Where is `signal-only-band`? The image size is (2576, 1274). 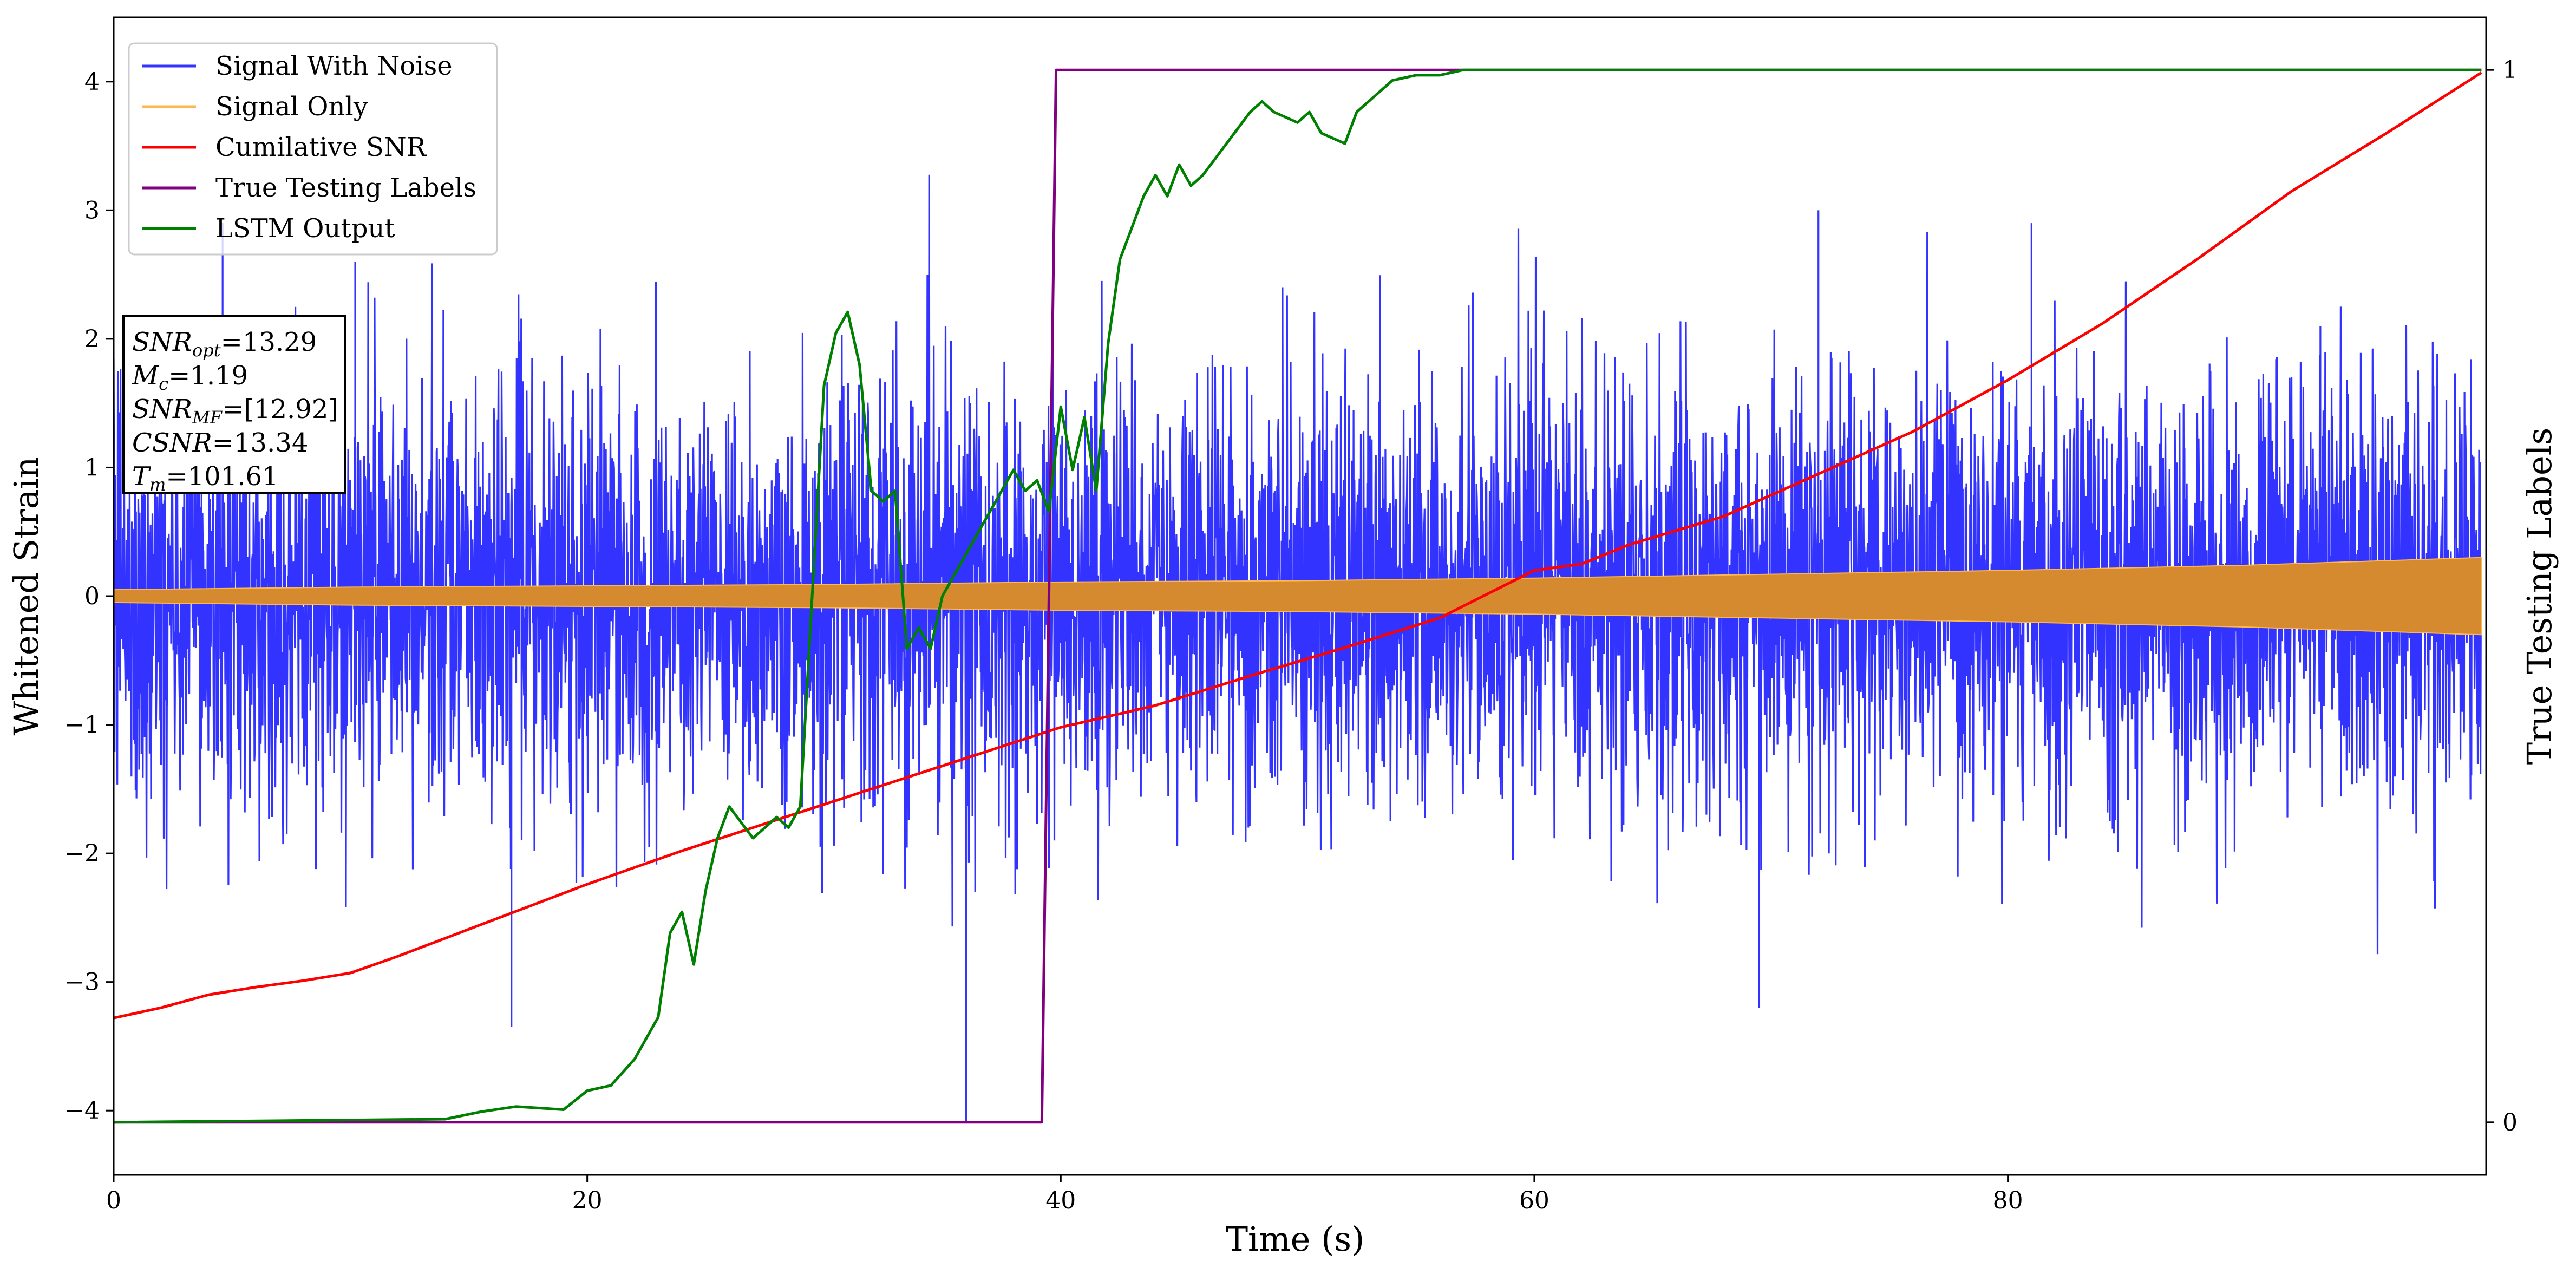
signal-only-band is located at coordinates (1298, 596).